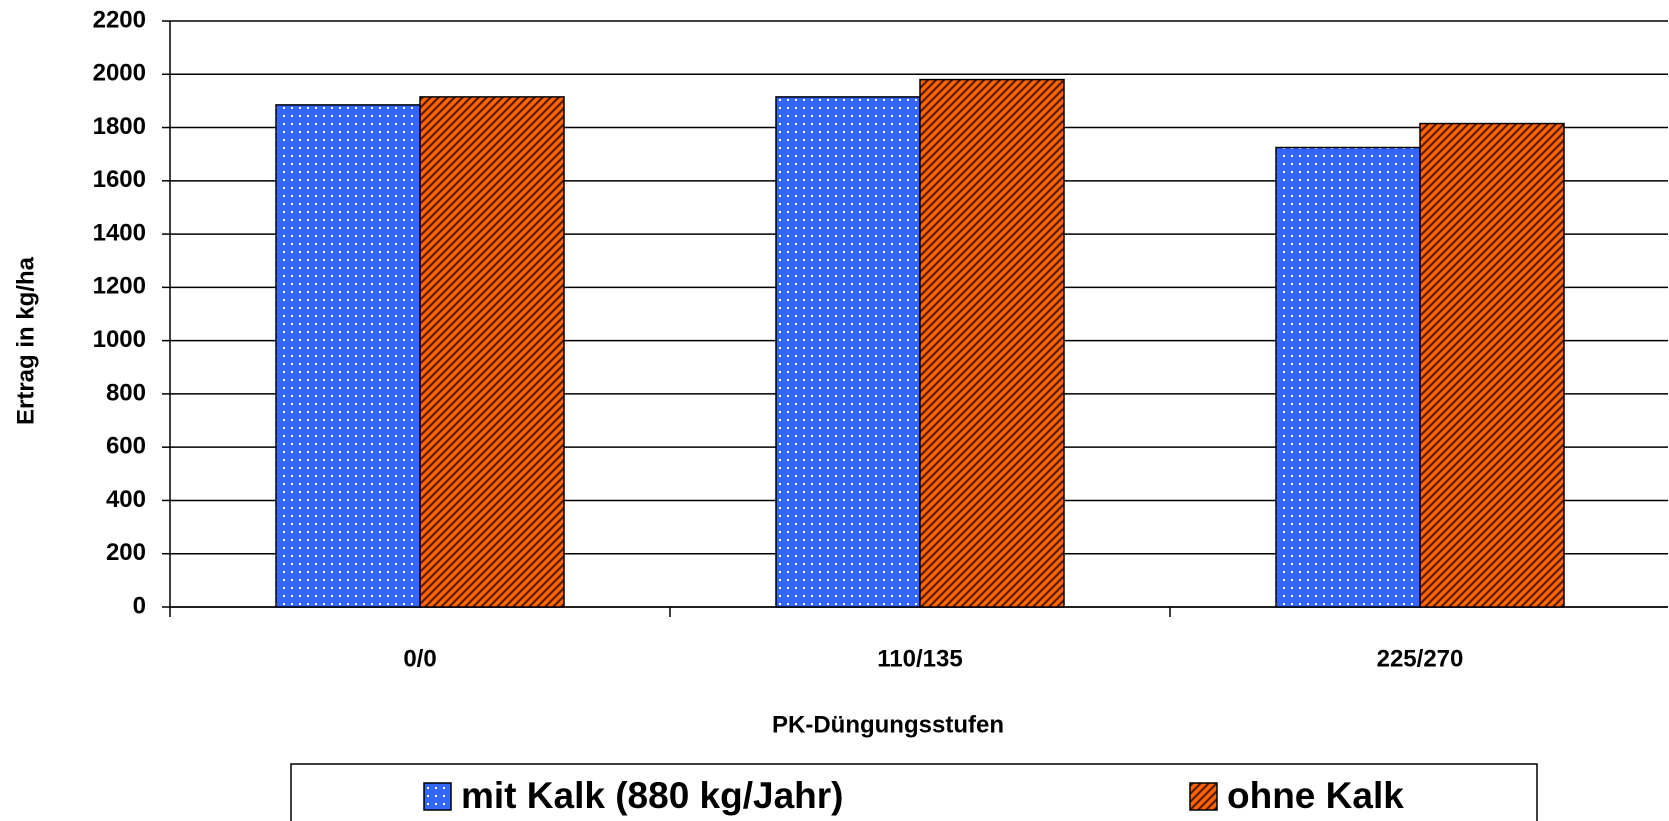  What do you see at coordinates (119, 339) in the screenshot?
I see `y-tick-label: 1000` at bounding box center [119, 339].